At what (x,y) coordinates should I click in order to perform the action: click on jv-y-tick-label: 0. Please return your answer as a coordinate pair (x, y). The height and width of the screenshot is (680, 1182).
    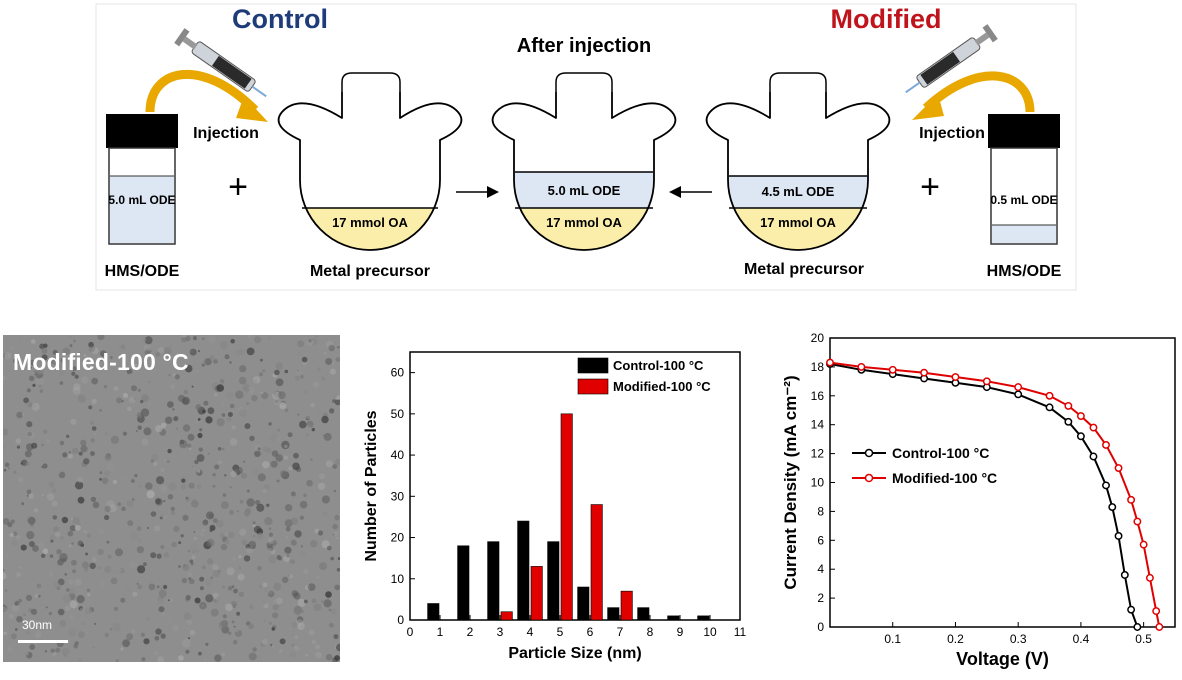
    Looking at the image, I should click on (820, 627).